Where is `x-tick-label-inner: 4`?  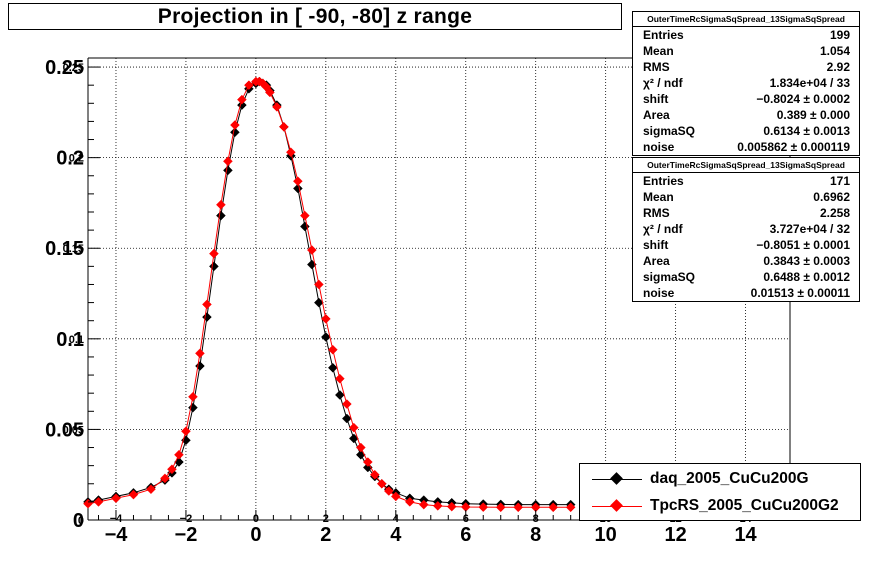
x-tick-label-inner: 4 is located at coordinates (396, 519).